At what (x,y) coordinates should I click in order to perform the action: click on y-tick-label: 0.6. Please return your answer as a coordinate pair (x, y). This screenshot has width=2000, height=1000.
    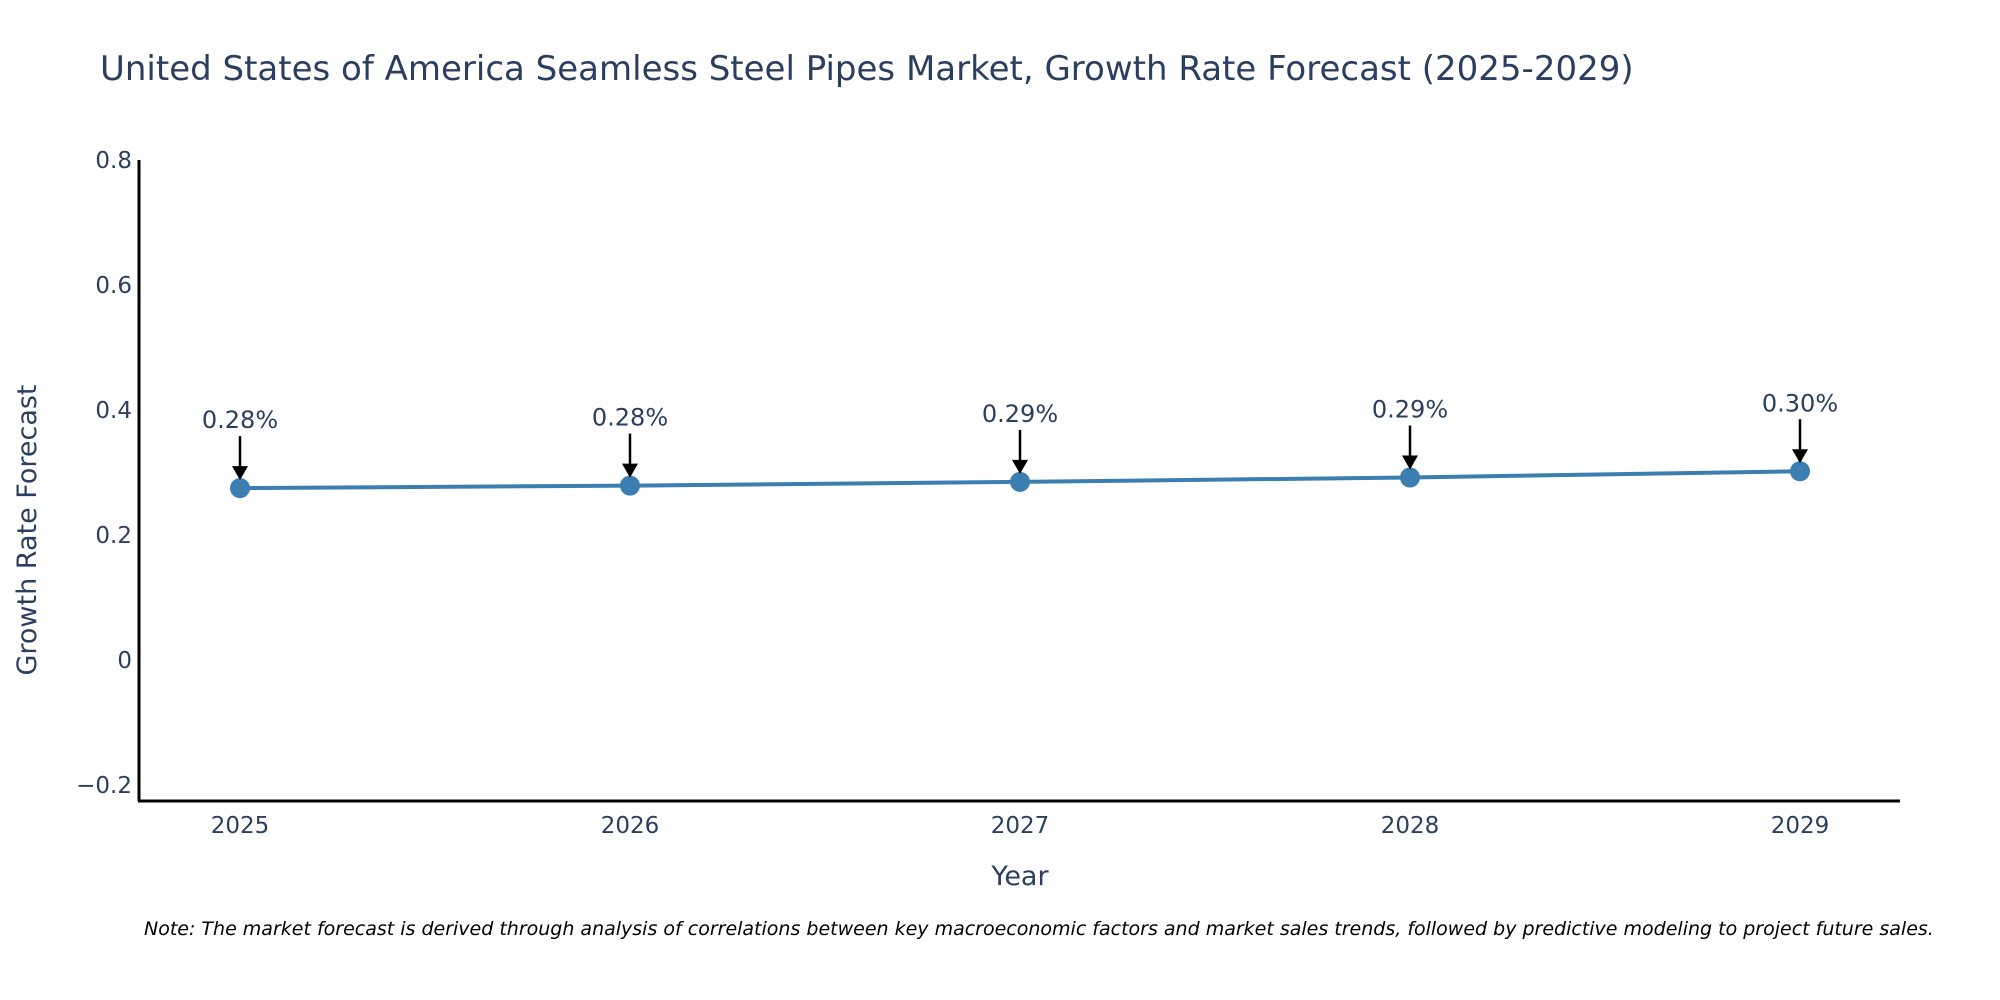
    Looking at the image, I should click on (113, 286).